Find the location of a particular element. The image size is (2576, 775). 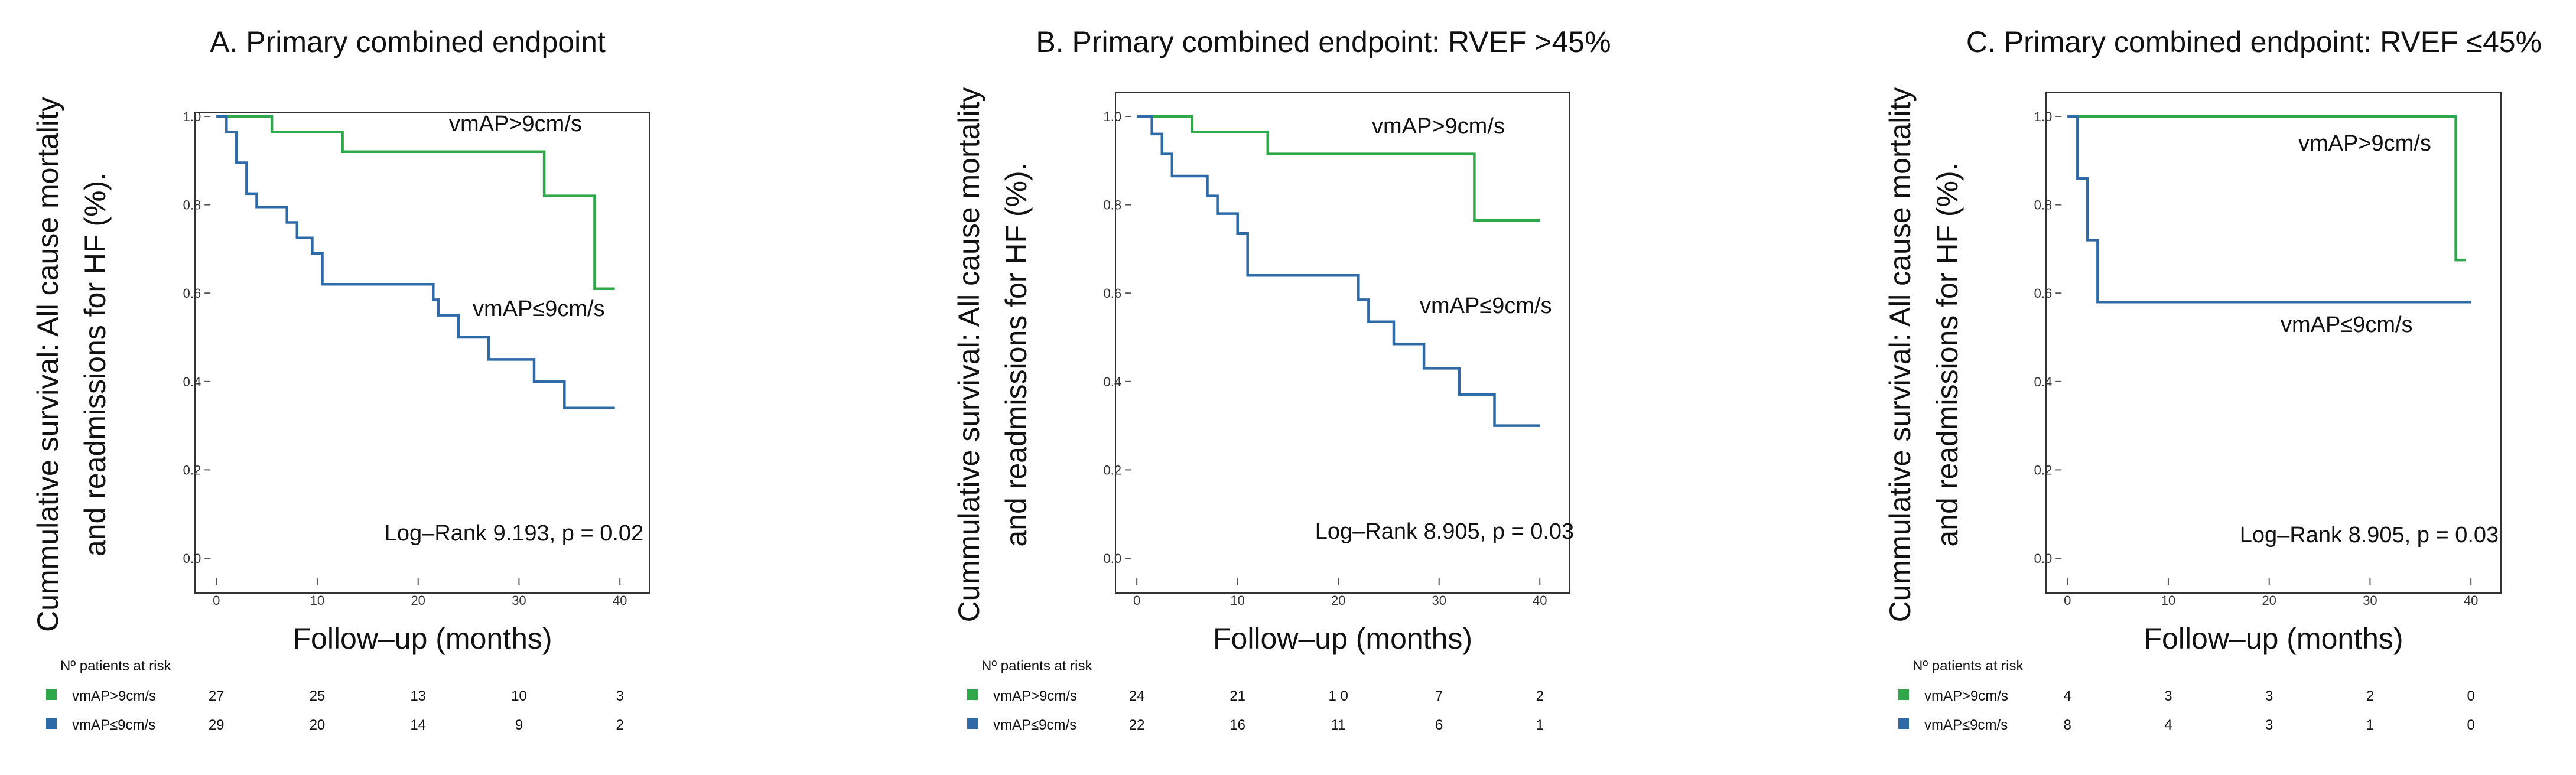

risk-cell-value: 1 0 is located at coordinates (1338, 696).